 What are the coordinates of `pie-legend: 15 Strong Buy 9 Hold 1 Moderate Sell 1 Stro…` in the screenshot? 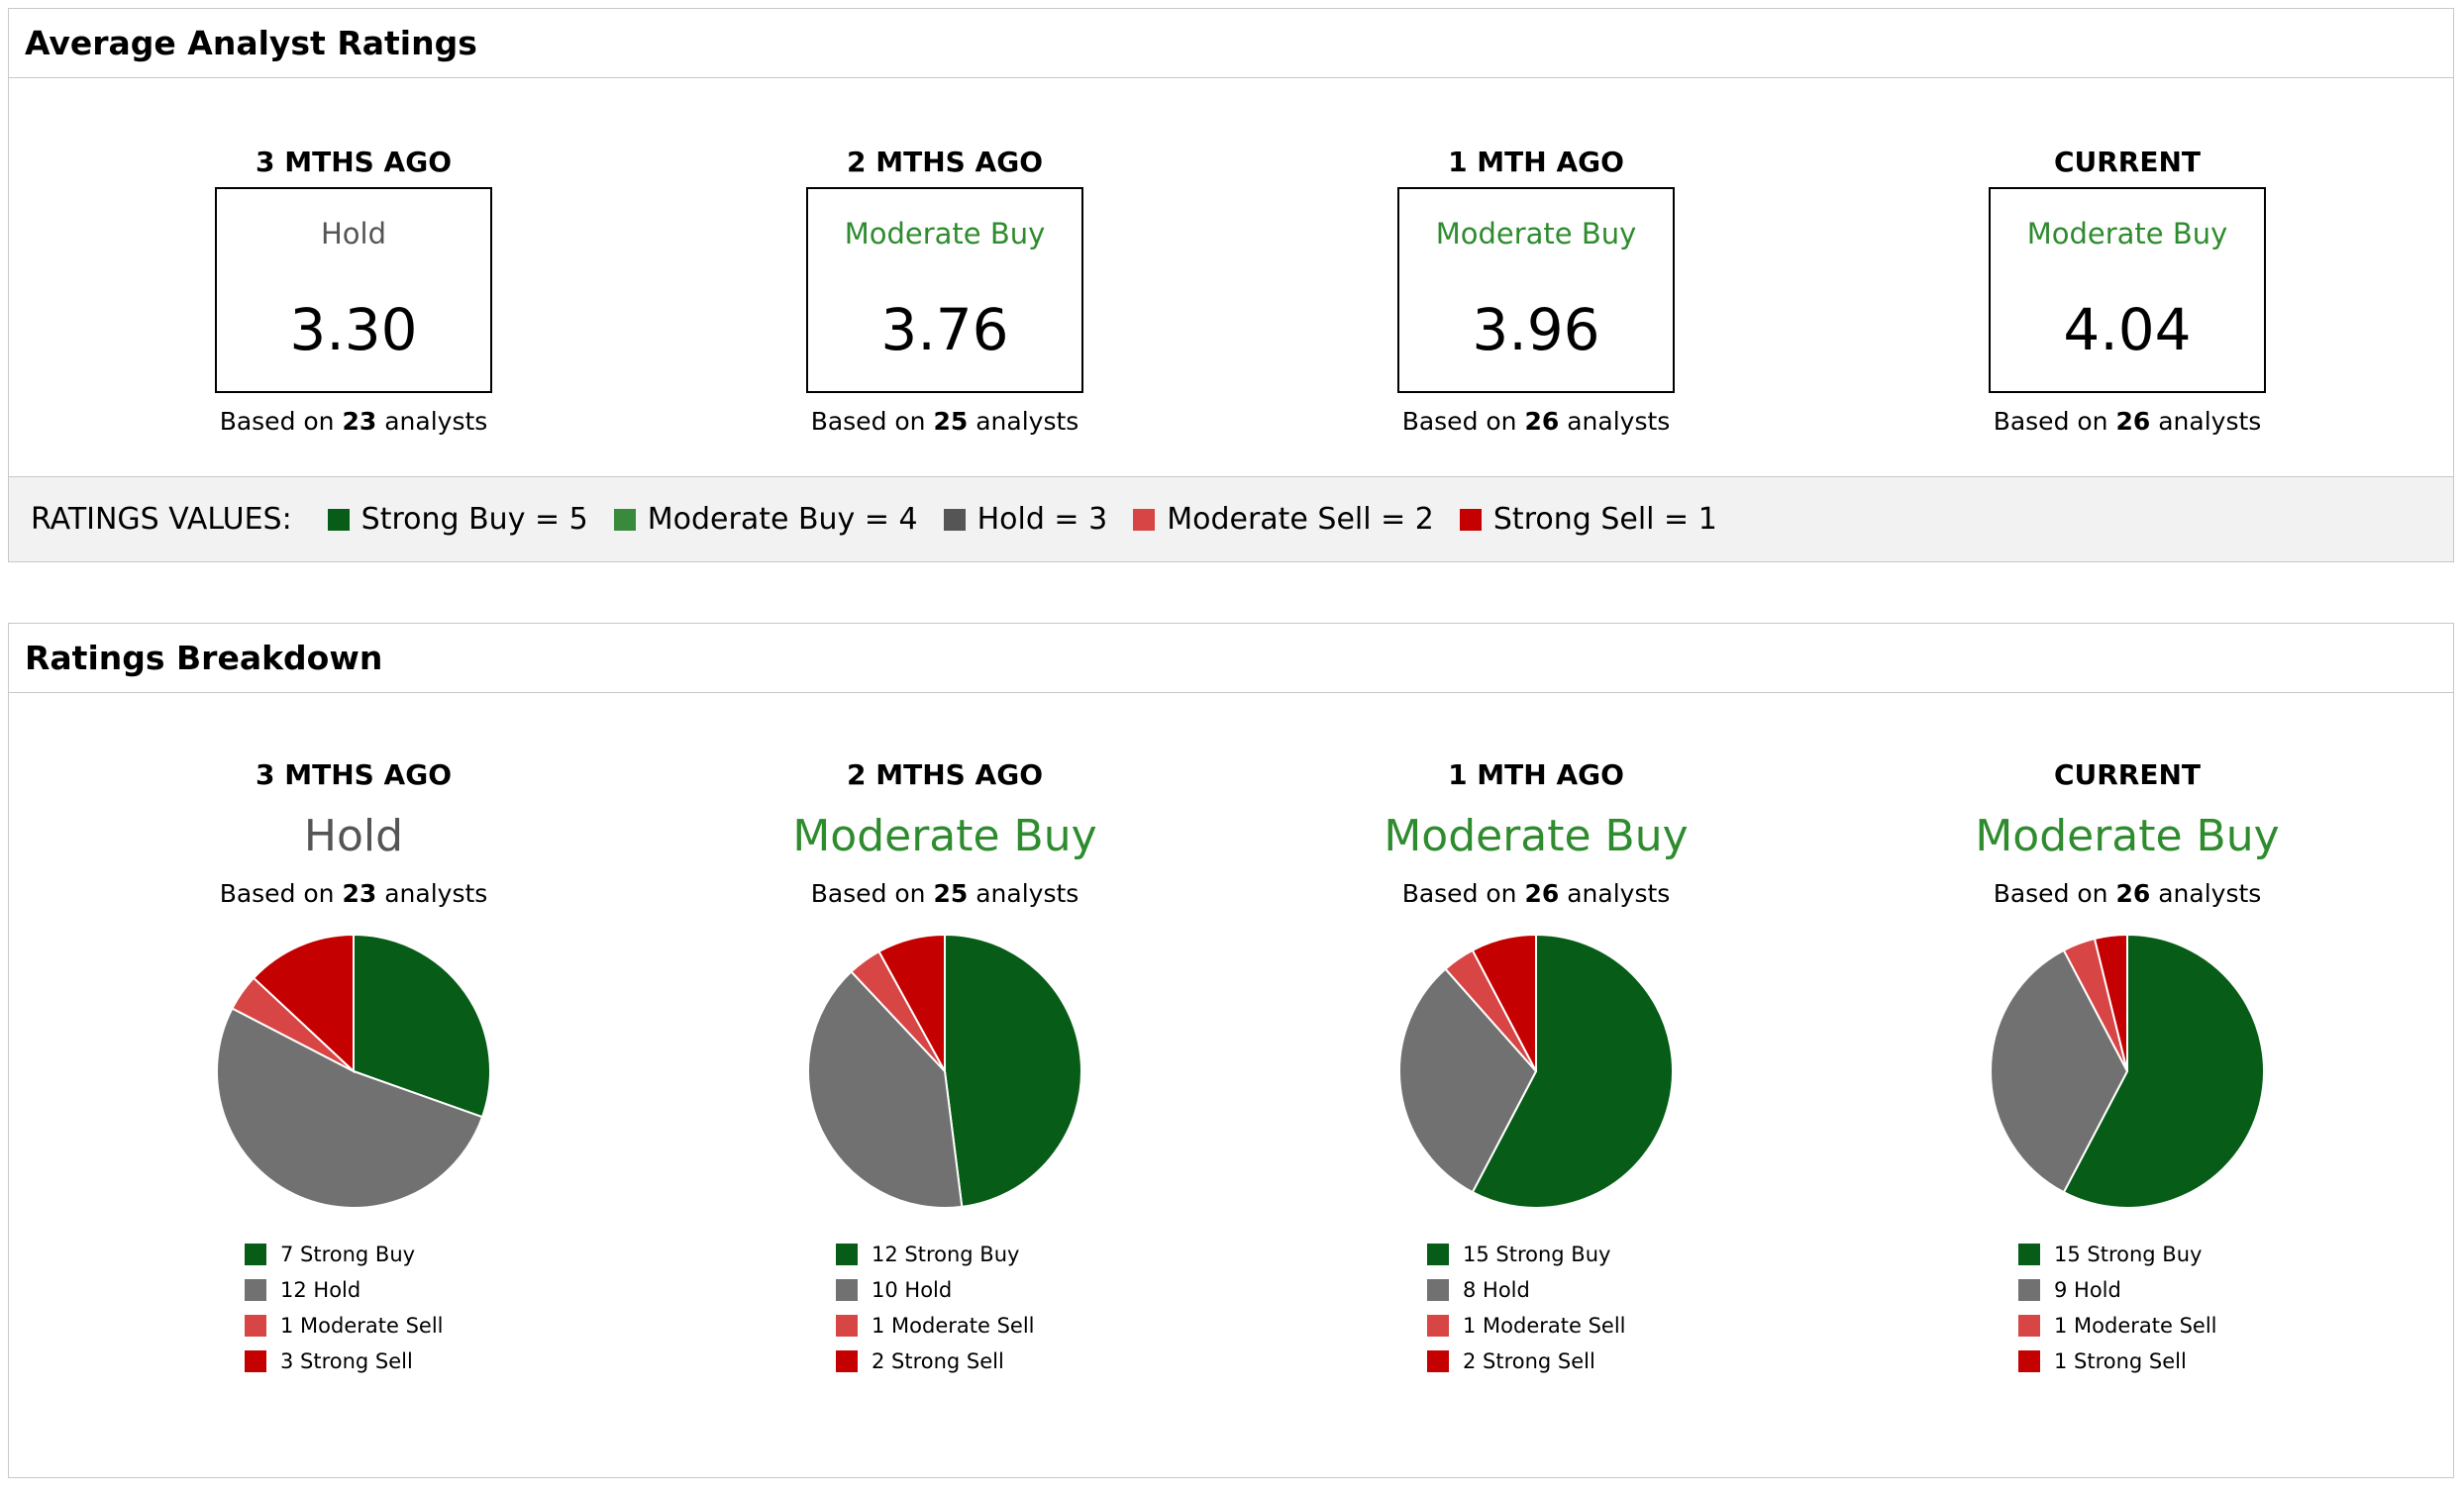 It's located at (2127, 1308).